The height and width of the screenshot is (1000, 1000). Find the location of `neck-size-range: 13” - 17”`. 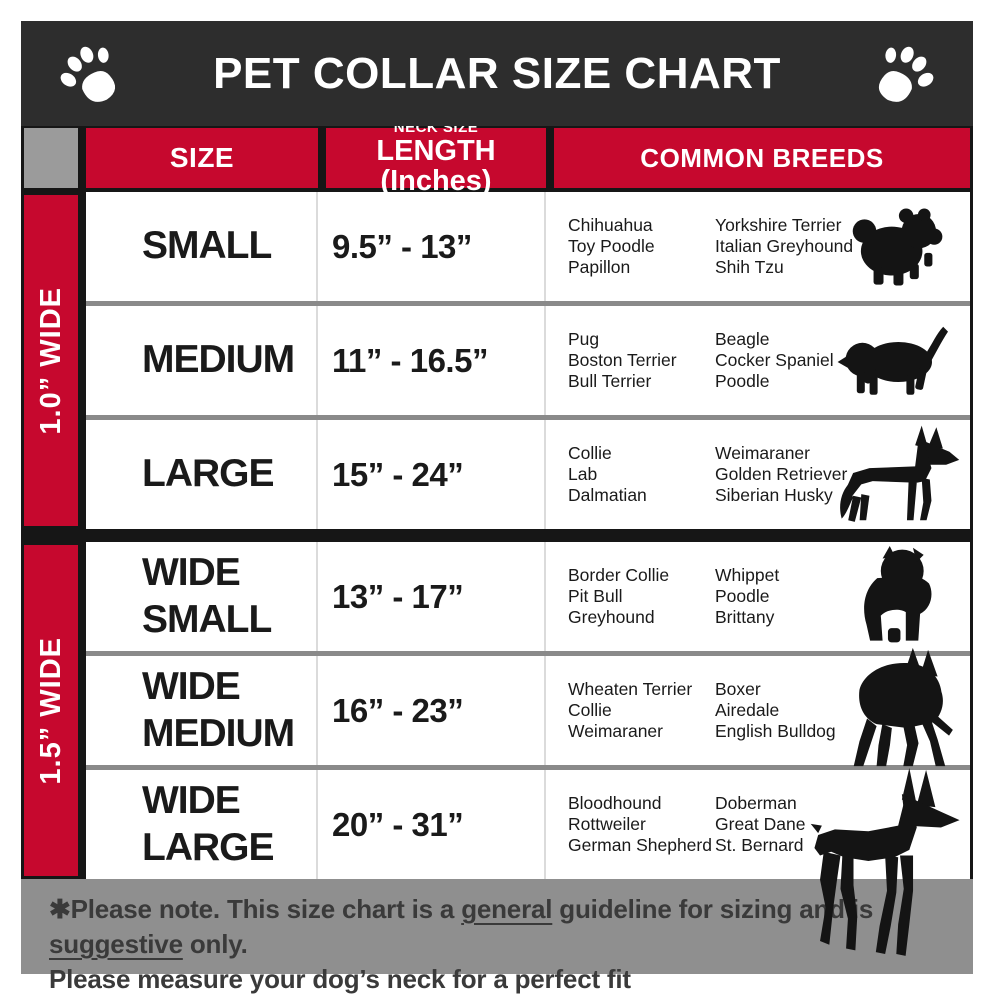

neck-size-range: 13” - 17” is located at coordinates (432, 596).